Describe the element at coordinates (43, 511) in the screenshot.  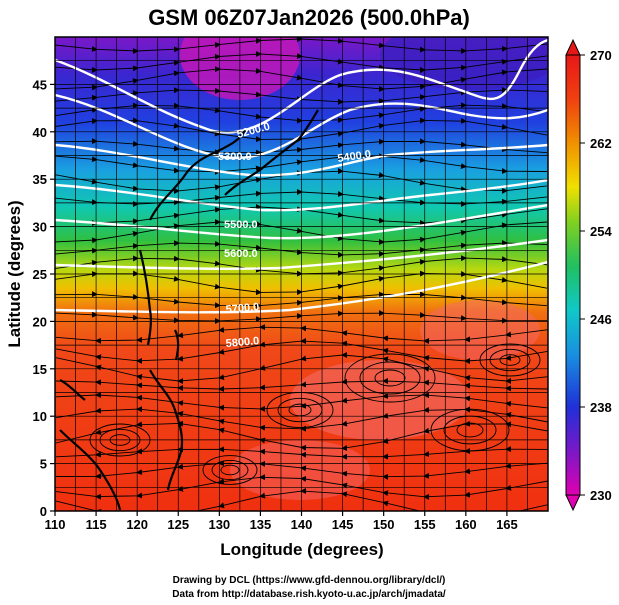
I see `y-tick-label: 0` at that location.